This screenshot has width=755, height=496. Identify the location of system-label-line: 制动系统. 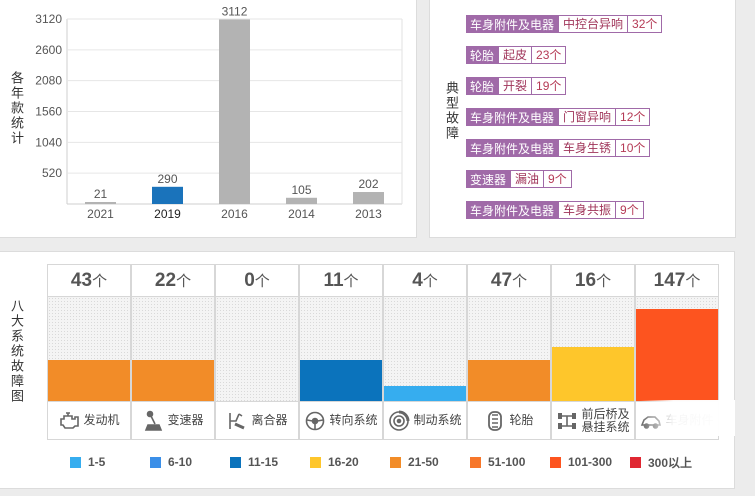
(437, 420).